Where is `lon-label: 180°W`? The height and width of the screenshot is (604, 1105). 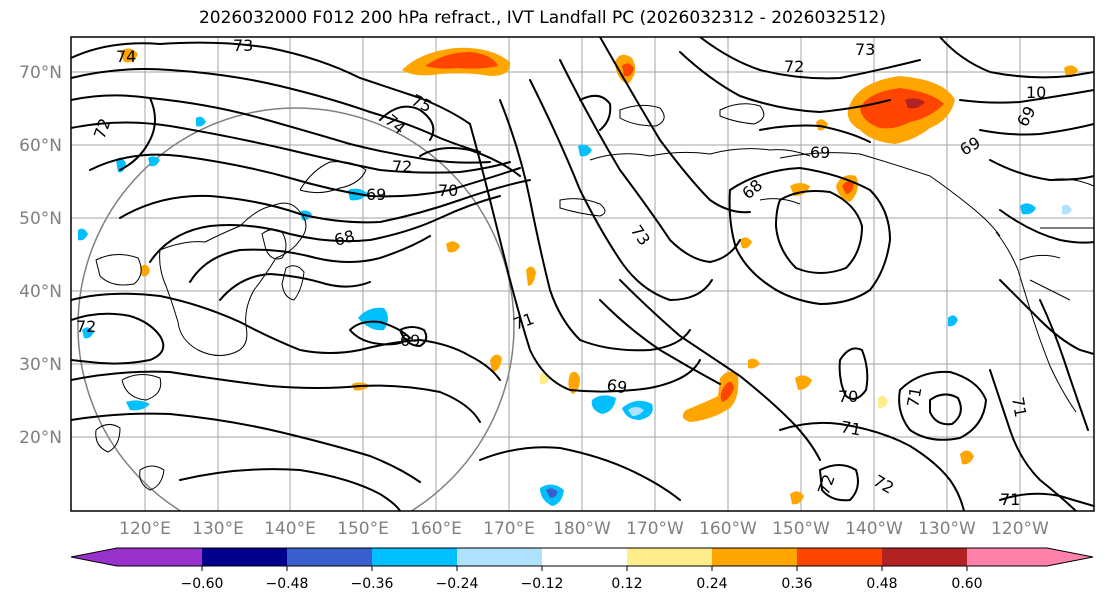
lon-label: 180°W is located at coordinates (582, 529).